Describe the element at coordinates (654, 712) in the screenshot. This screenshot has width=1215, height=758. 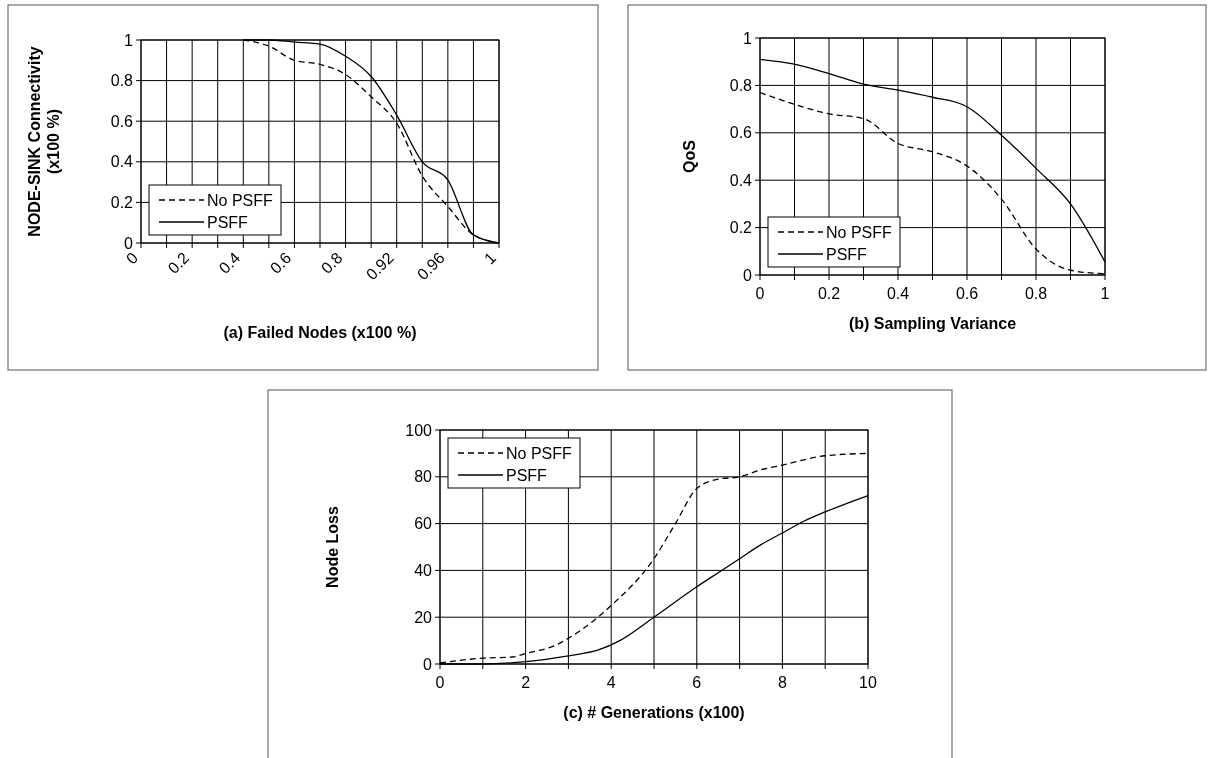
I see `x-axis-title: (c) # Generations (x100)` at that location.